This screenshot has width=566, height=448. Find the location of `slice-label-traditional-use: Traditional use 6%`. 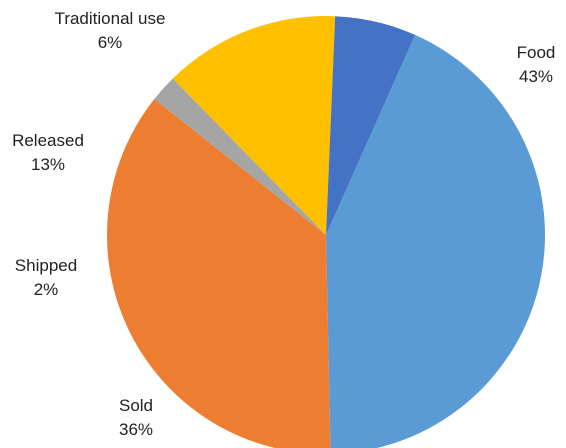

slice-label-traditional-use: Traditional use 6% is located at coordinates (110, 30).